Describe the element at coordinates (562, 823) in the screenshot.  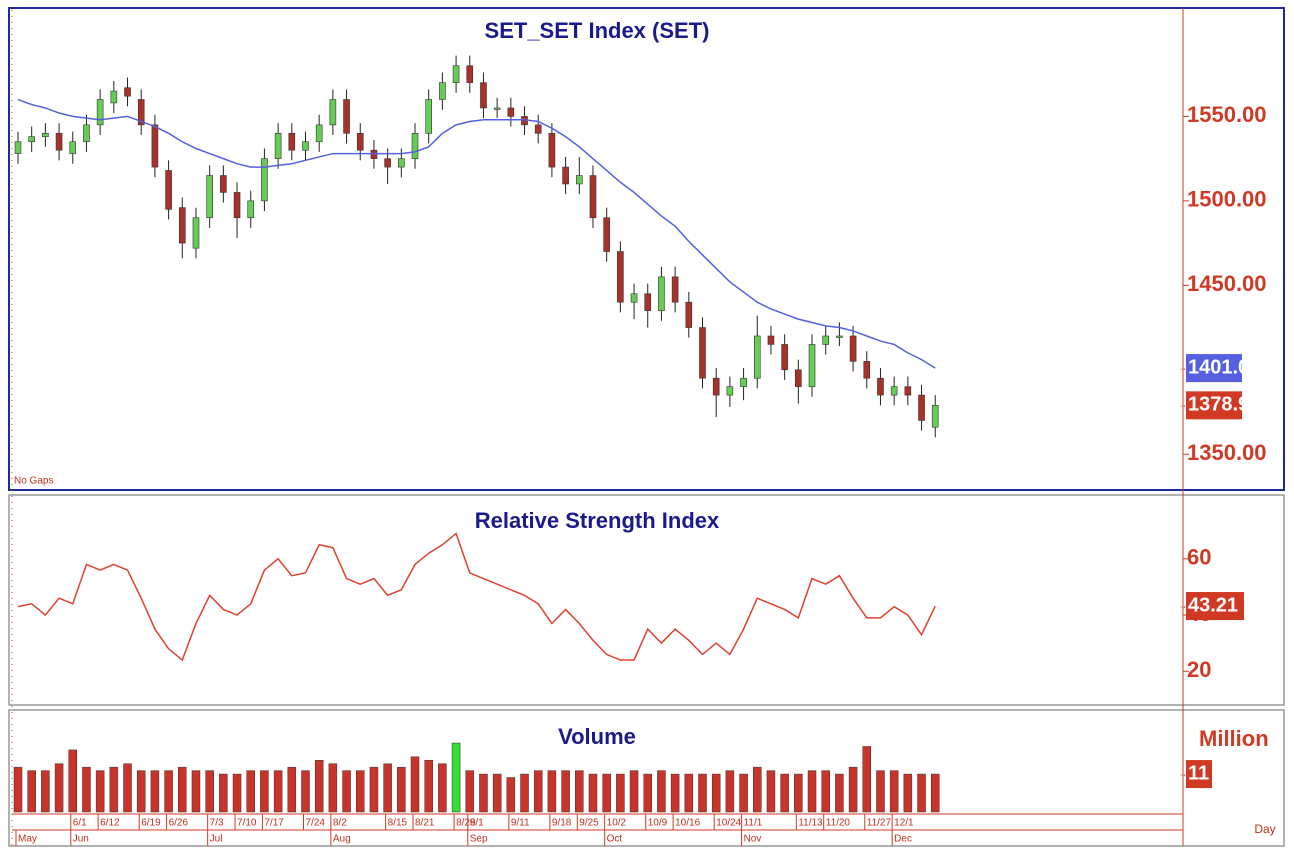
I see `date-label: 9/18` at that location.